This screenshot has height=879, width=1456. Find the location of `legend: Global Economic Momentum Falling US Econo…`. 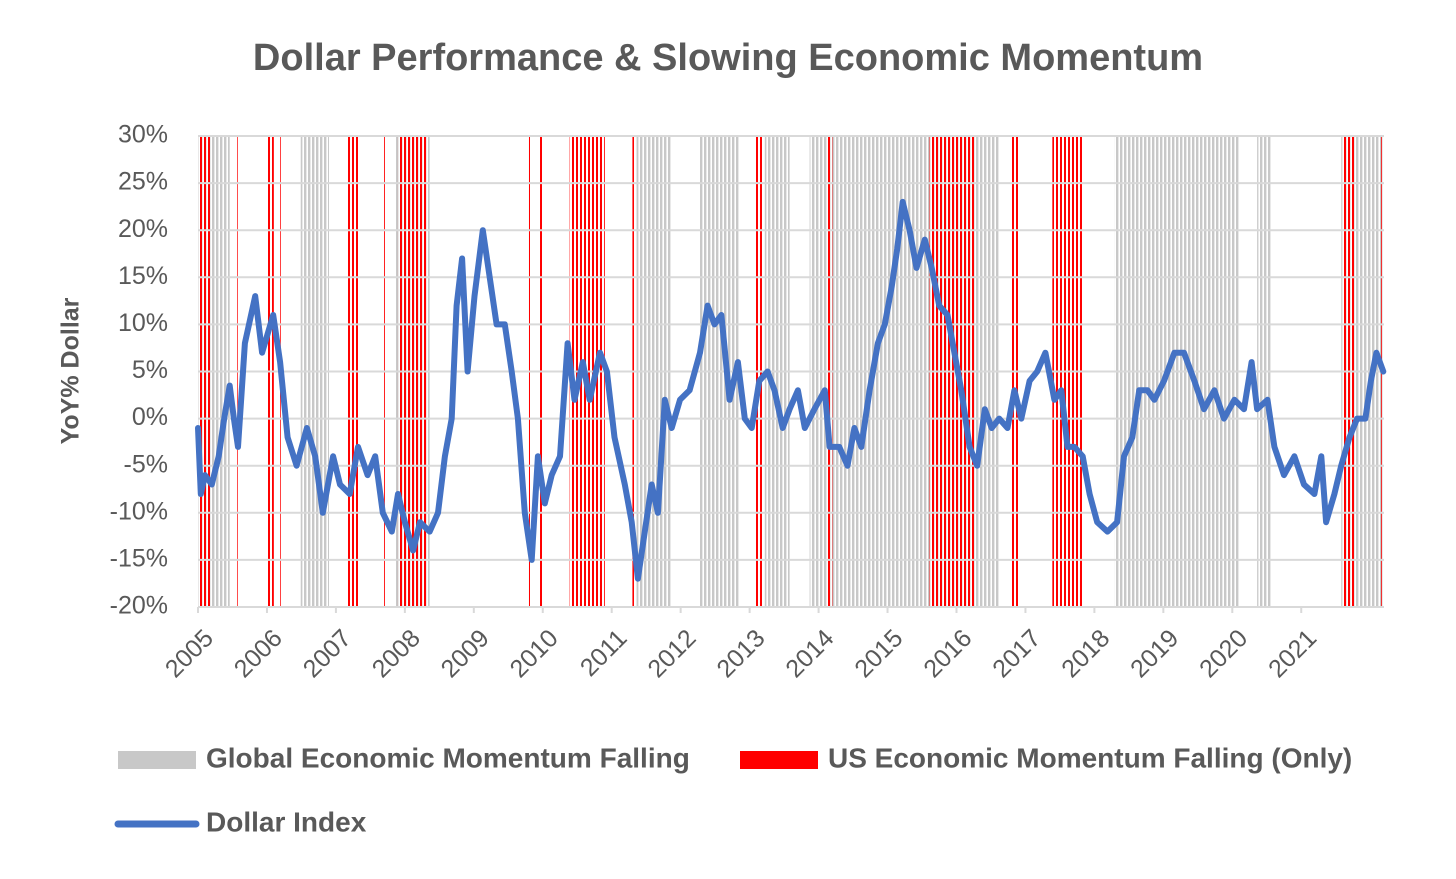

legend: Global Economic Momentum Falling US Econo… is located at coordinates (733, 789).